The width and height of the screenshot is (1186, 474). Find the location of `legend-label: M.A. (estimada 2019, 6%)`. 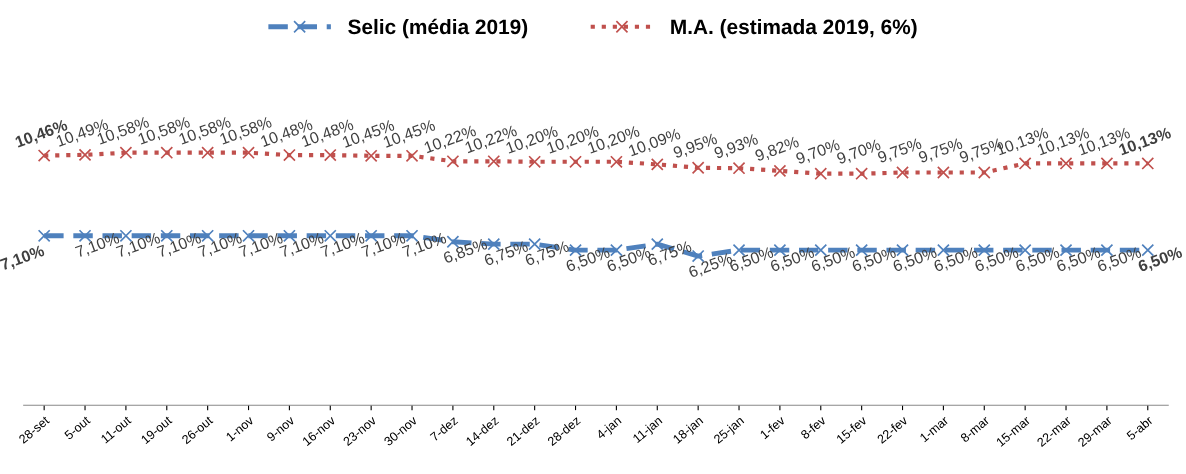

legend-label: M.A. (estimada 2019, 6%) is located at coordinates (794, 28).